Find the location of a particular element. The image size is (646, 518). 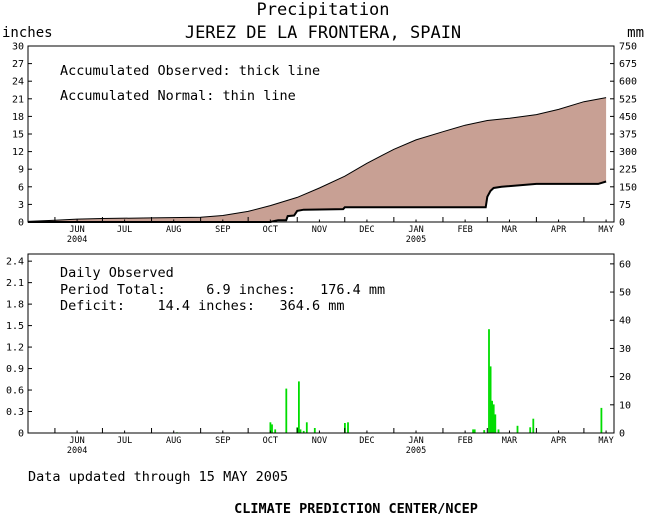

y-tick-label-left: 1.8 is located at coordinates (15, 305).